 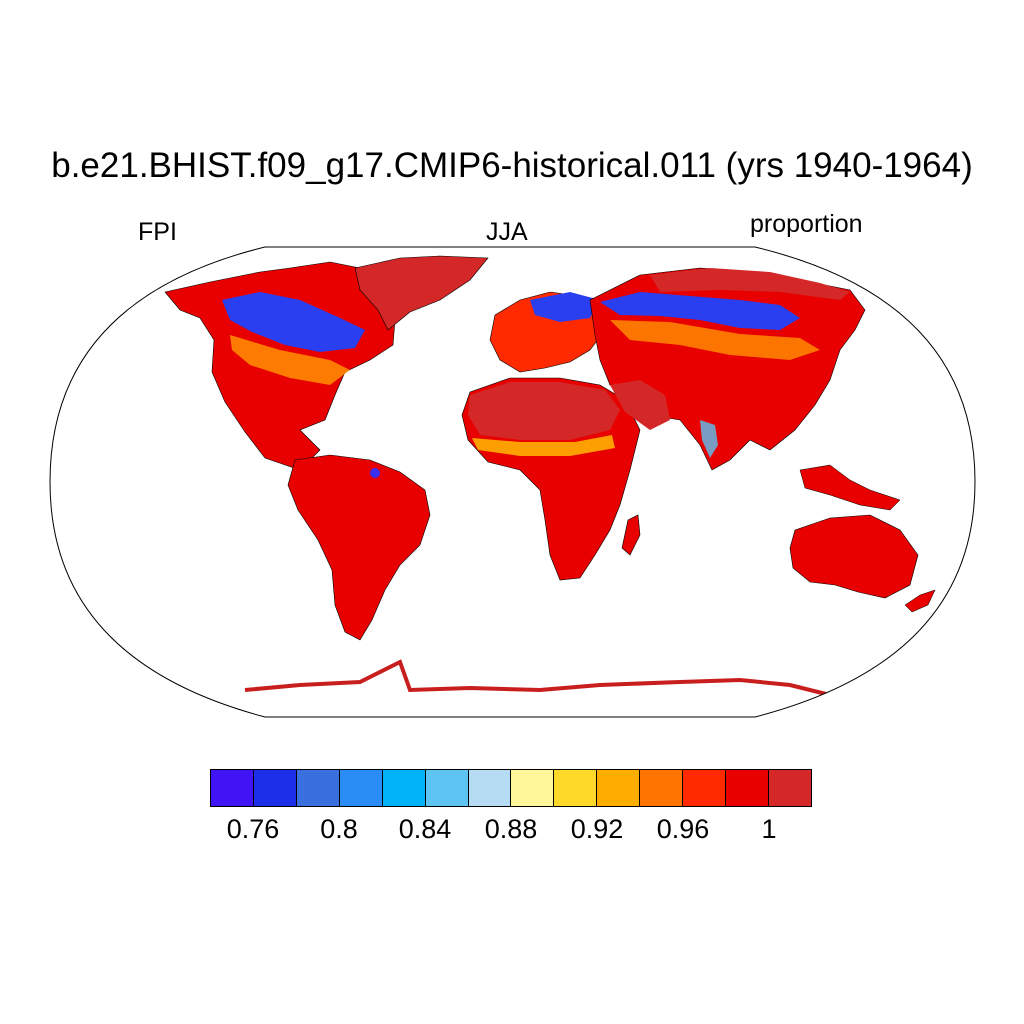 I want to click on colorbar-tick-label: 0.96, so click(x=683, y=829).